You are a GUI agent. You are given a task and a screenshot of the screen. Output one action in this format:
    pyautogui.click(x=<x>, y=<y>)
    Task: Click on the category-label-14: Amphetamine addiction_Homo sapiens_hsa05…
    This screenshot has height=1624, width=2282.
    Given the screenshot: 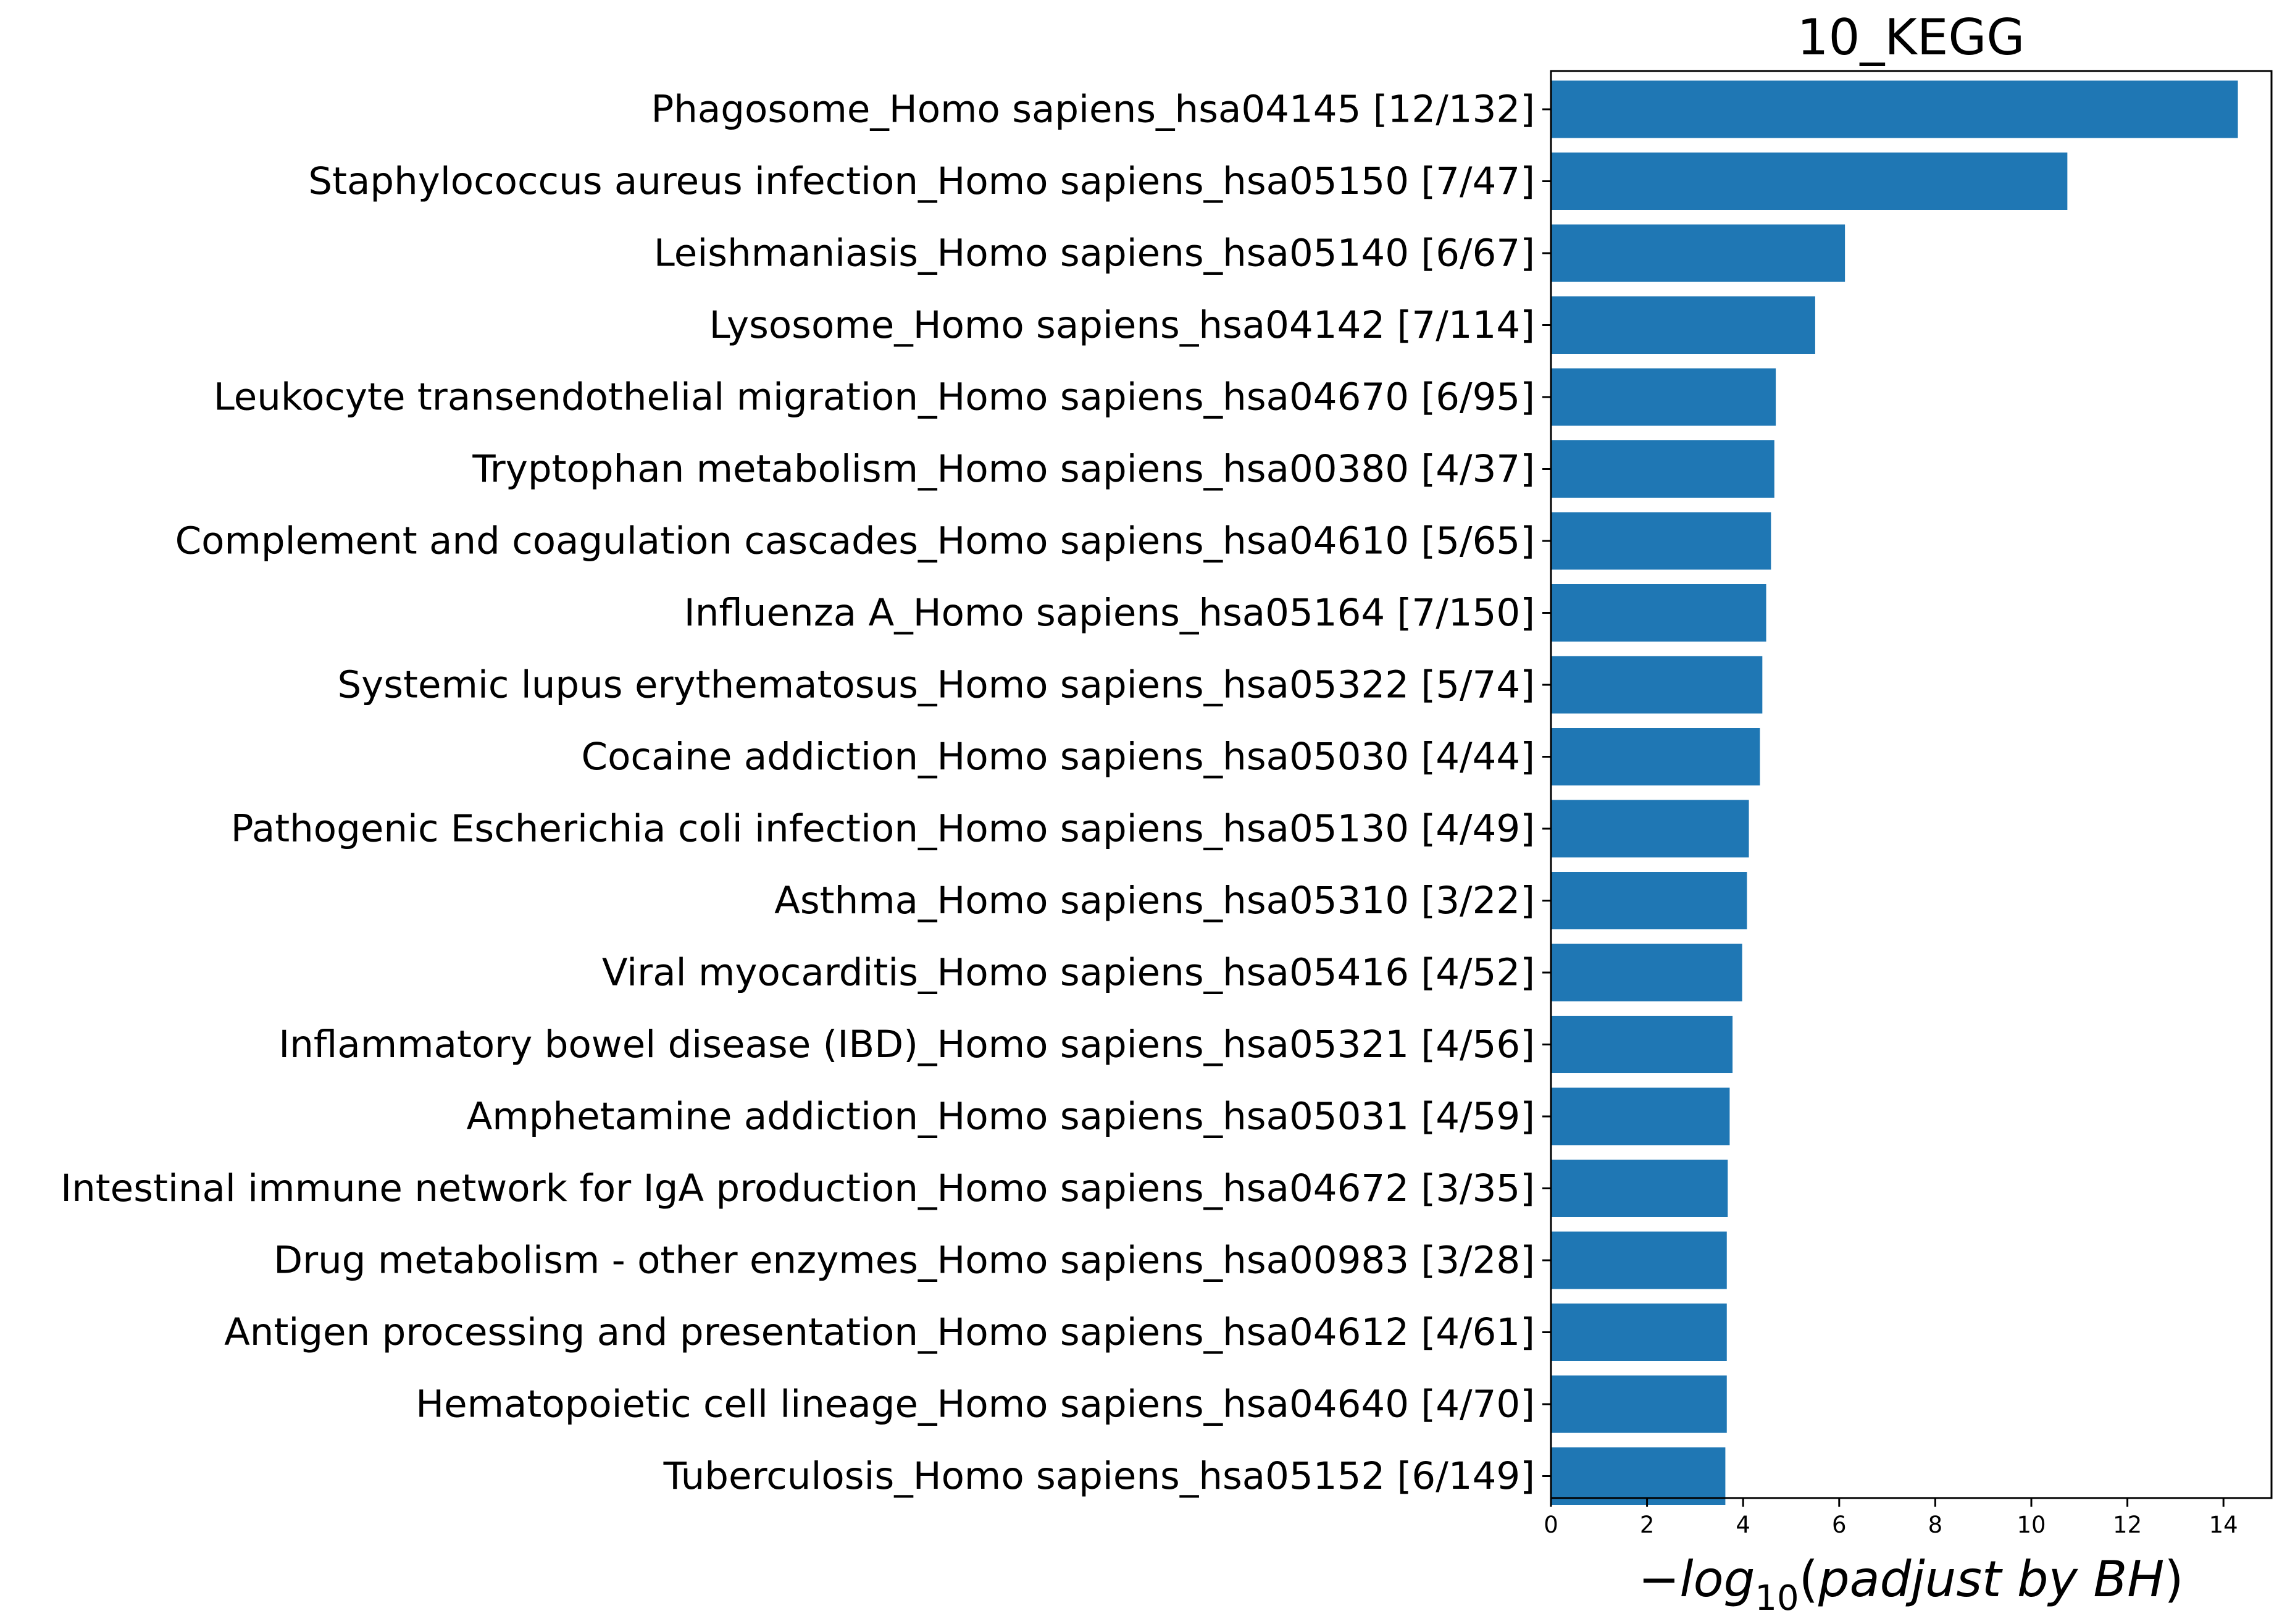 What is the action you would take?
    pyautogui.click(x=1001, y=1117)
    